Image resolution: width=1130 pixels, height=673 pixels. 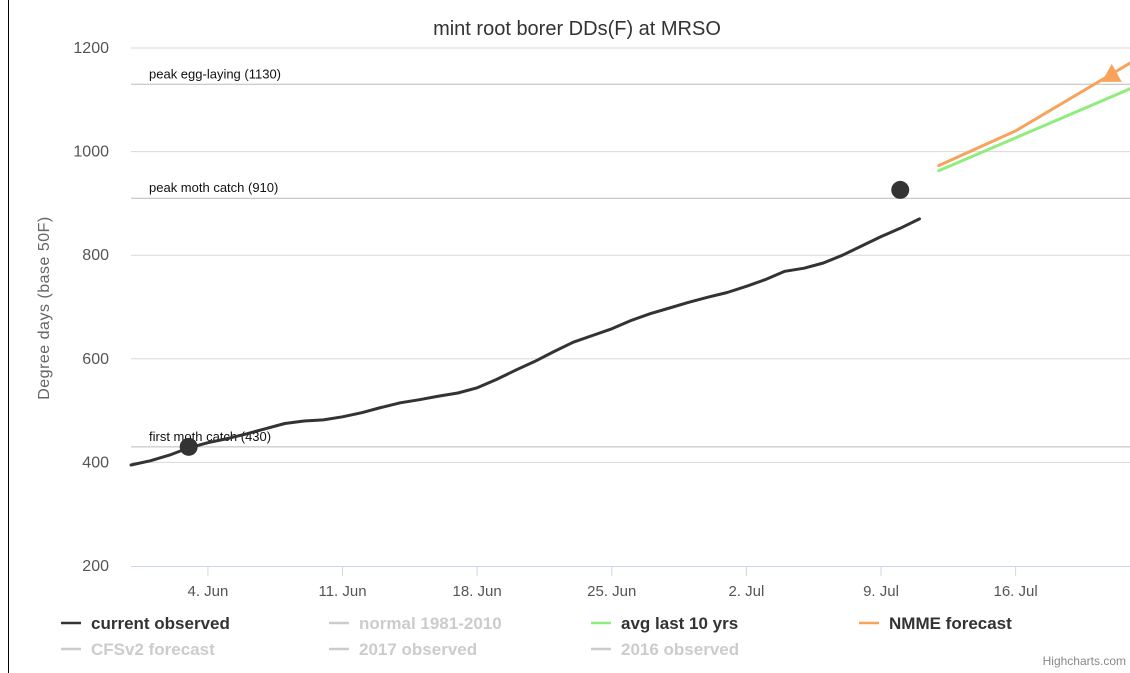 What do you see at coordinates (91, 152) in the screenshot?
I see `y-tick-label: 1000` at bounding box center [91, 152].